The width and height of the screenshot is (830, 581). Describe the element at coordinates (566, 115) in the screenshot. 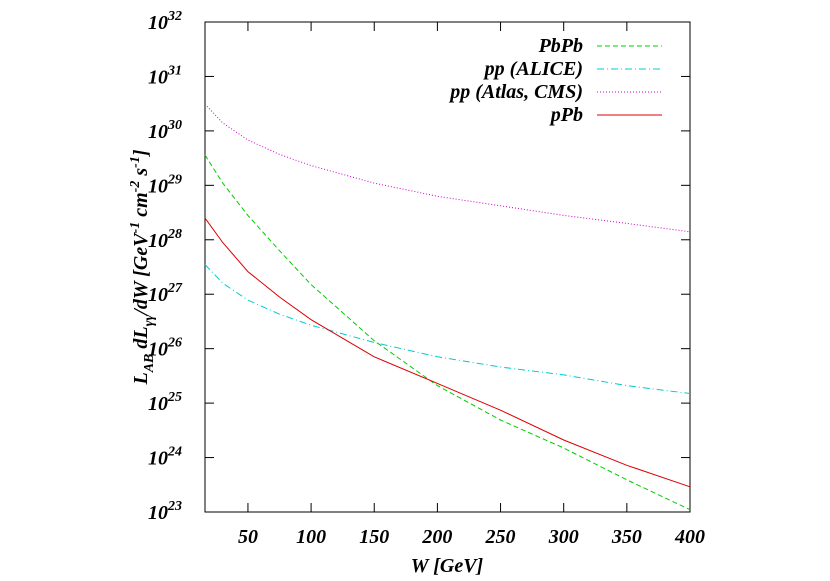

I see `legend-label: pPb` at that location.